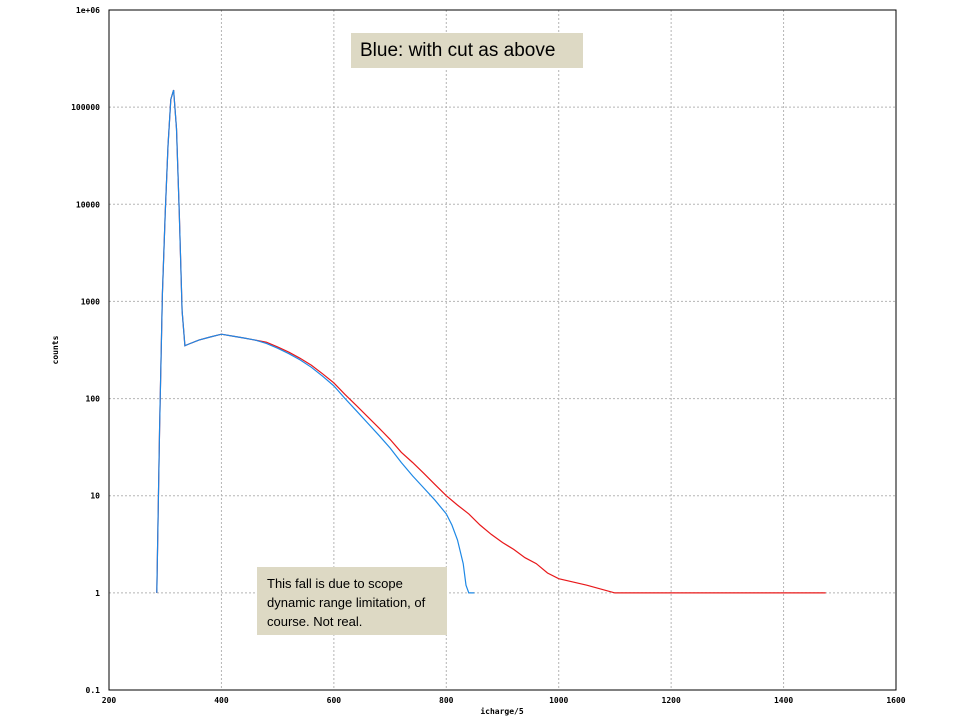 This screenshot has width=960, height=720. Describe the element at coordinates (93, 399) in the screenshot. I see `y-tick-label: 100` at that location.